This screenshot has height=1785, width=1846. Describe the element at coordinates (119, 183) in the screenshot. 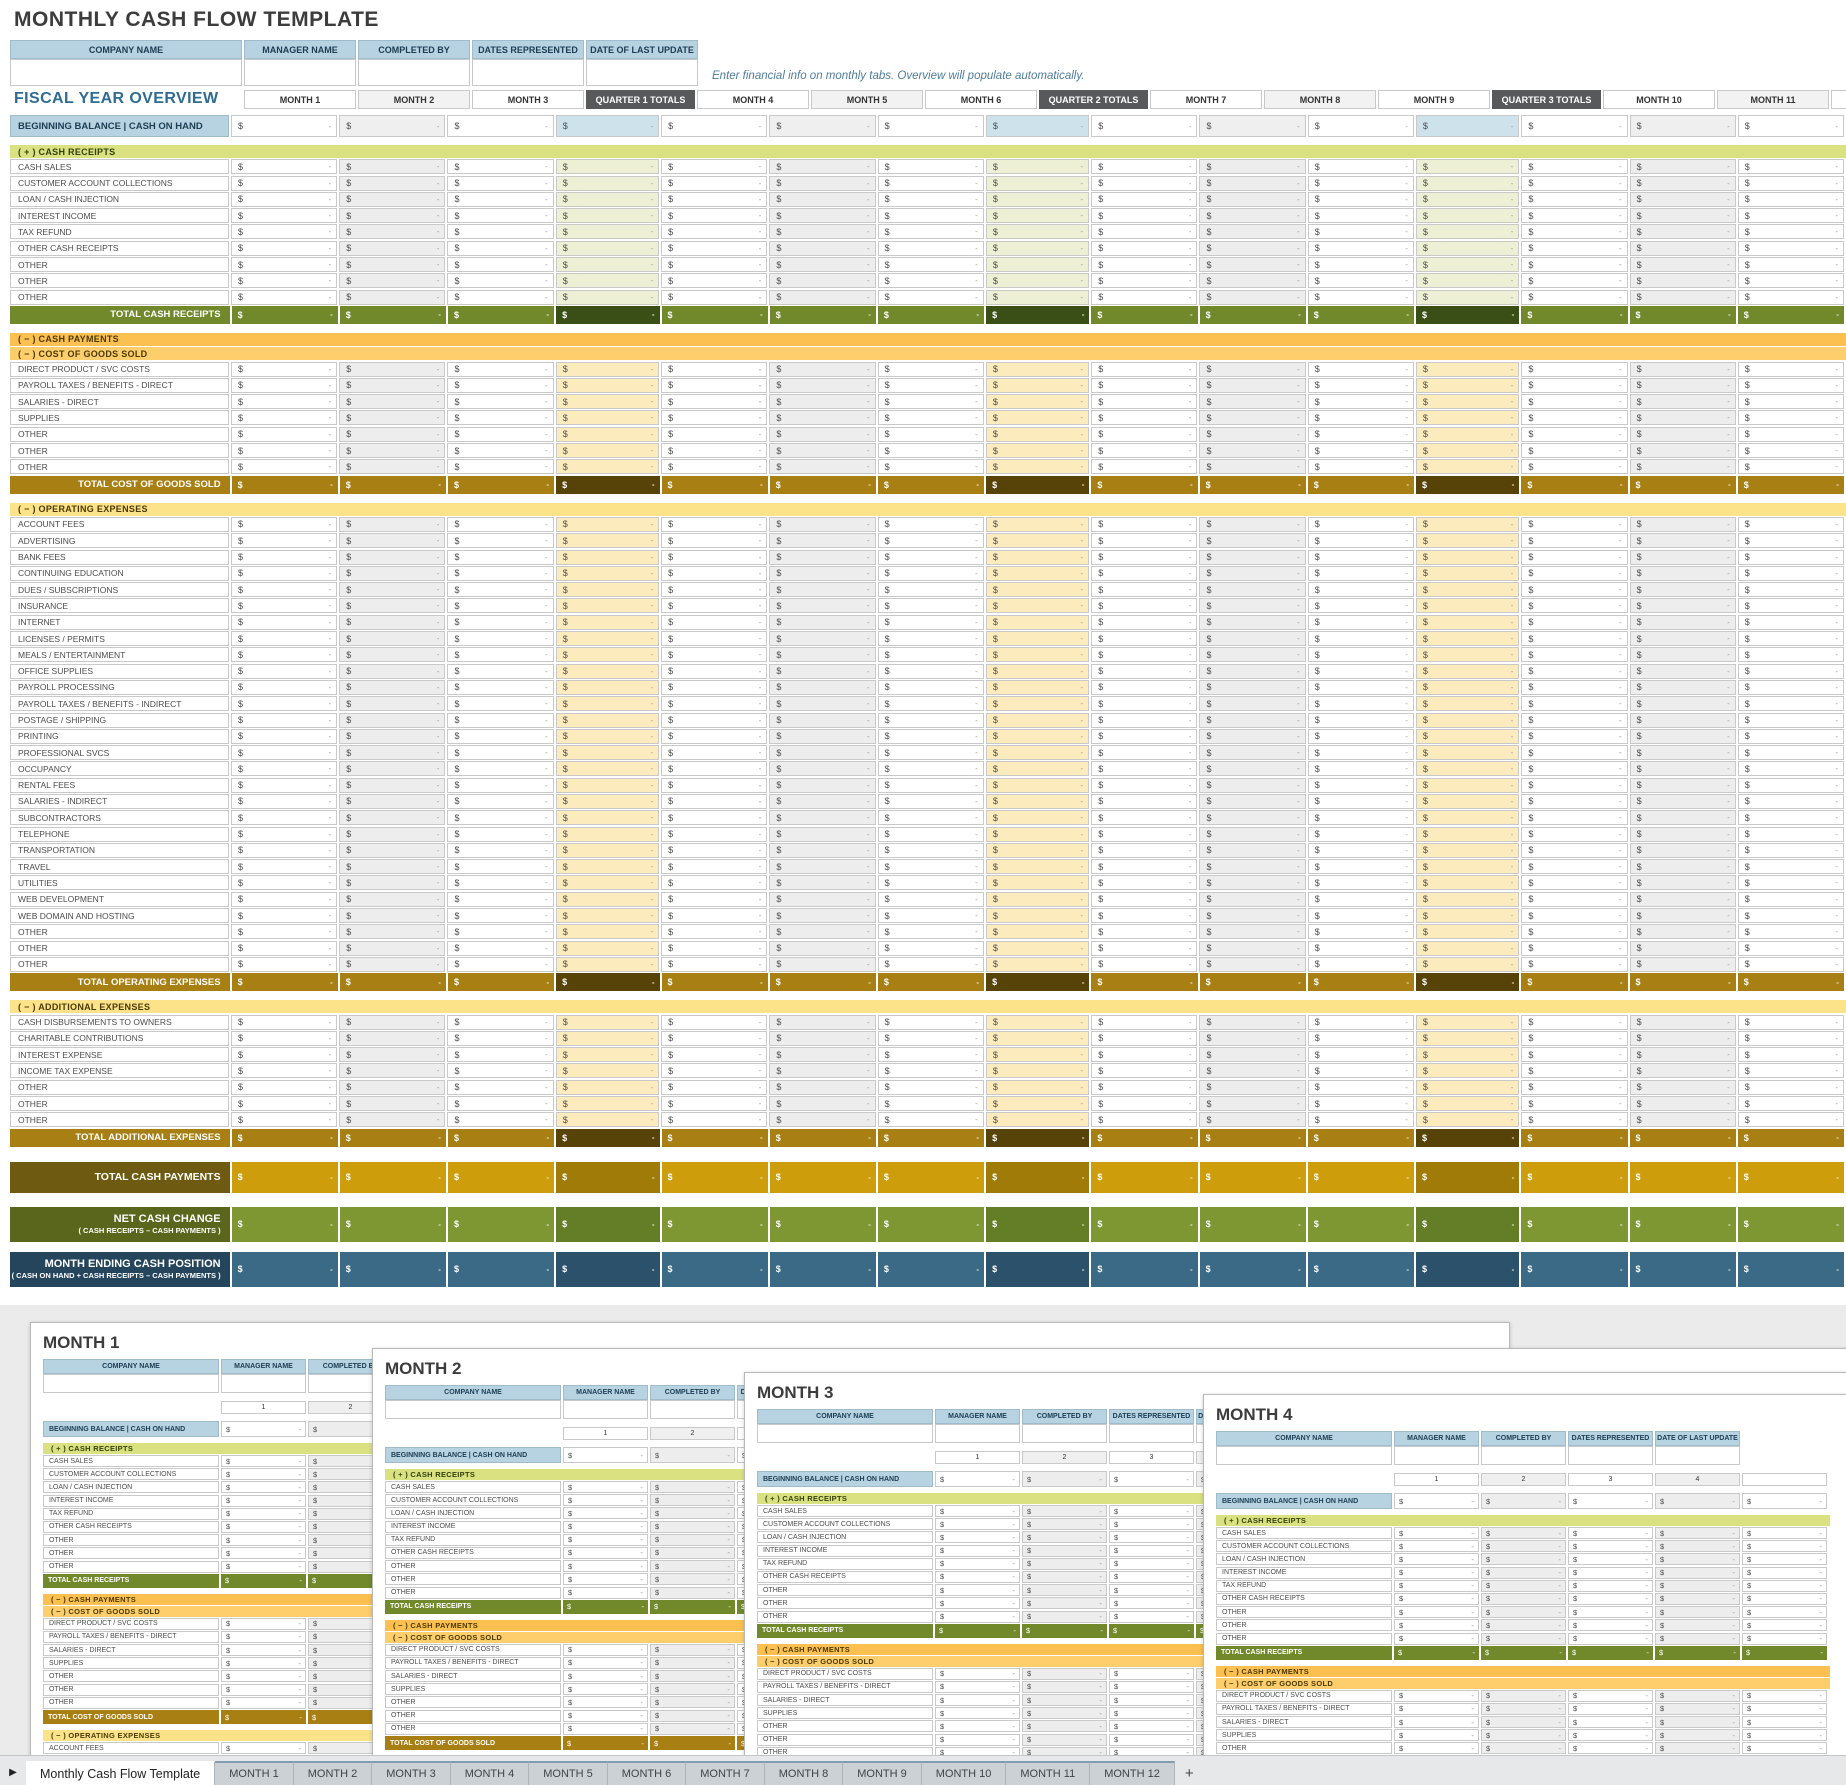

I see `row-label: CUSTOMER ACCOUNT COLLECTIONS` at that location.